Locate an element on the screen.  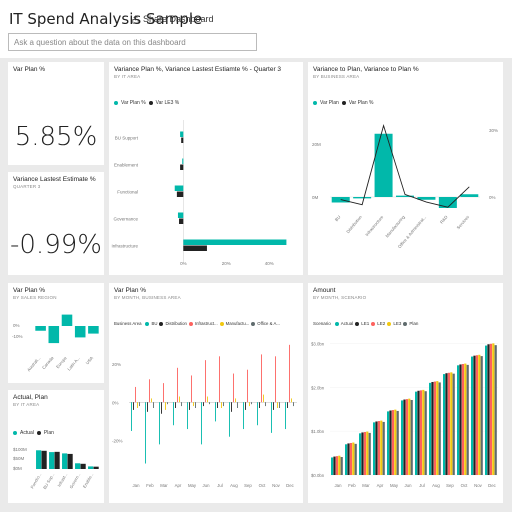
tile-title: Variance Lastest Estimate % is located at coordinates (54, 179).